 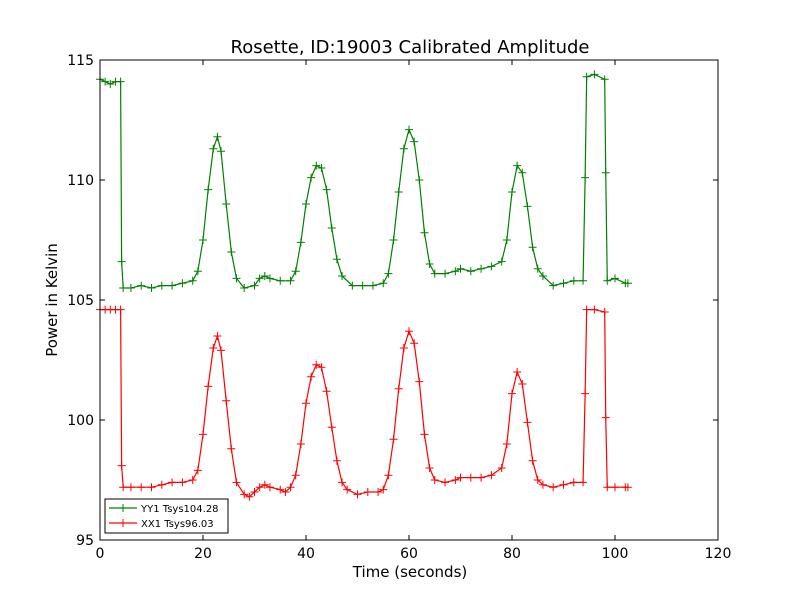 I want to click on x-tick-label: 120, so click(x=718, y=554).